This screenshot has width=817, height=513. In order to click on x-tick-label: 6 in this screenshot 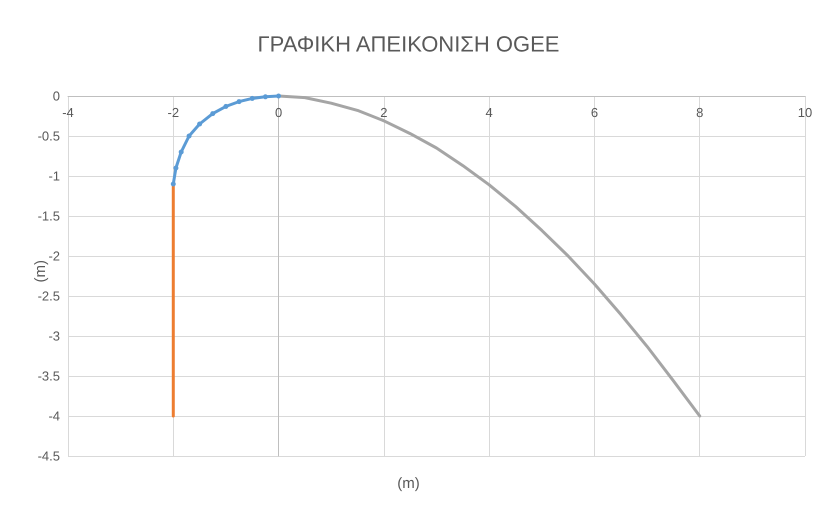, I will do `click(594, 112)`.